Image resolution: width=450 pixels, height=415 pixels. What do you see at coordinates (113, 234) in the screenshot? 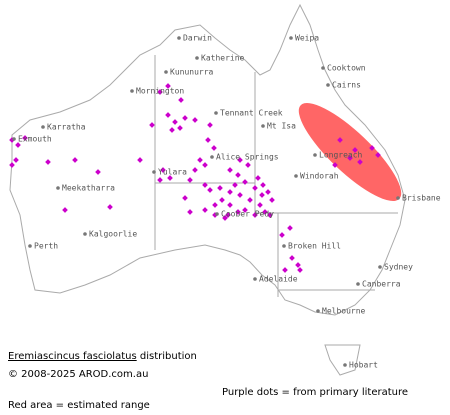
I see `place-label: Kalgoorlie` at bounding box center [113, 234].